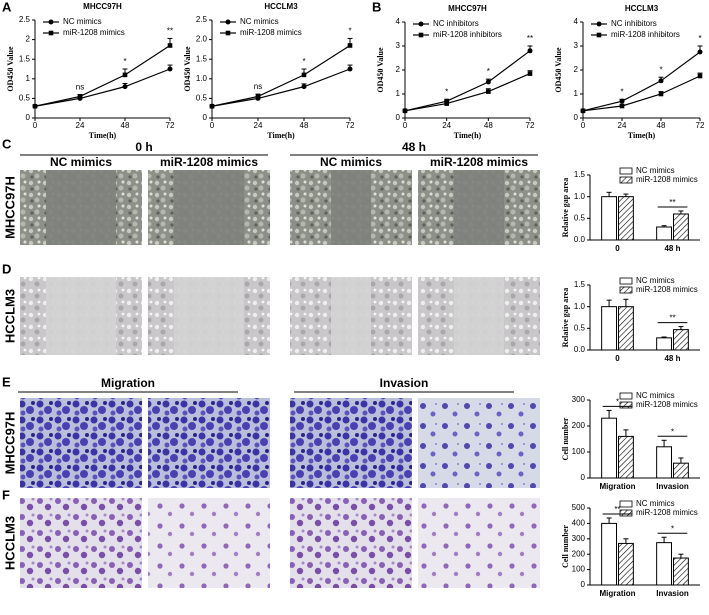  What do you see at coordinates (202, 19) in the screenshot?
I see `y-tick-label: 2.5` at bounding box center [202, 19].